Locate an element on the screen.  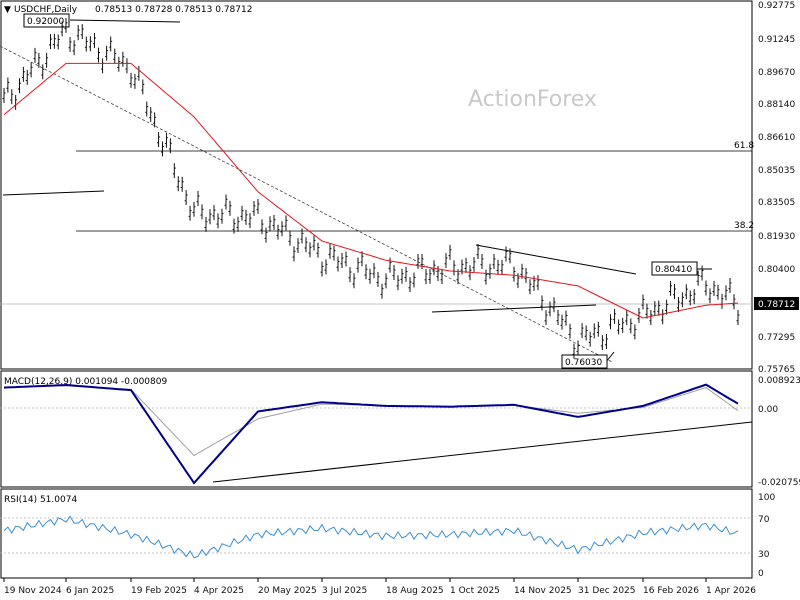
y-tick-label: 0.75765 is located at coordinates (776, 370).